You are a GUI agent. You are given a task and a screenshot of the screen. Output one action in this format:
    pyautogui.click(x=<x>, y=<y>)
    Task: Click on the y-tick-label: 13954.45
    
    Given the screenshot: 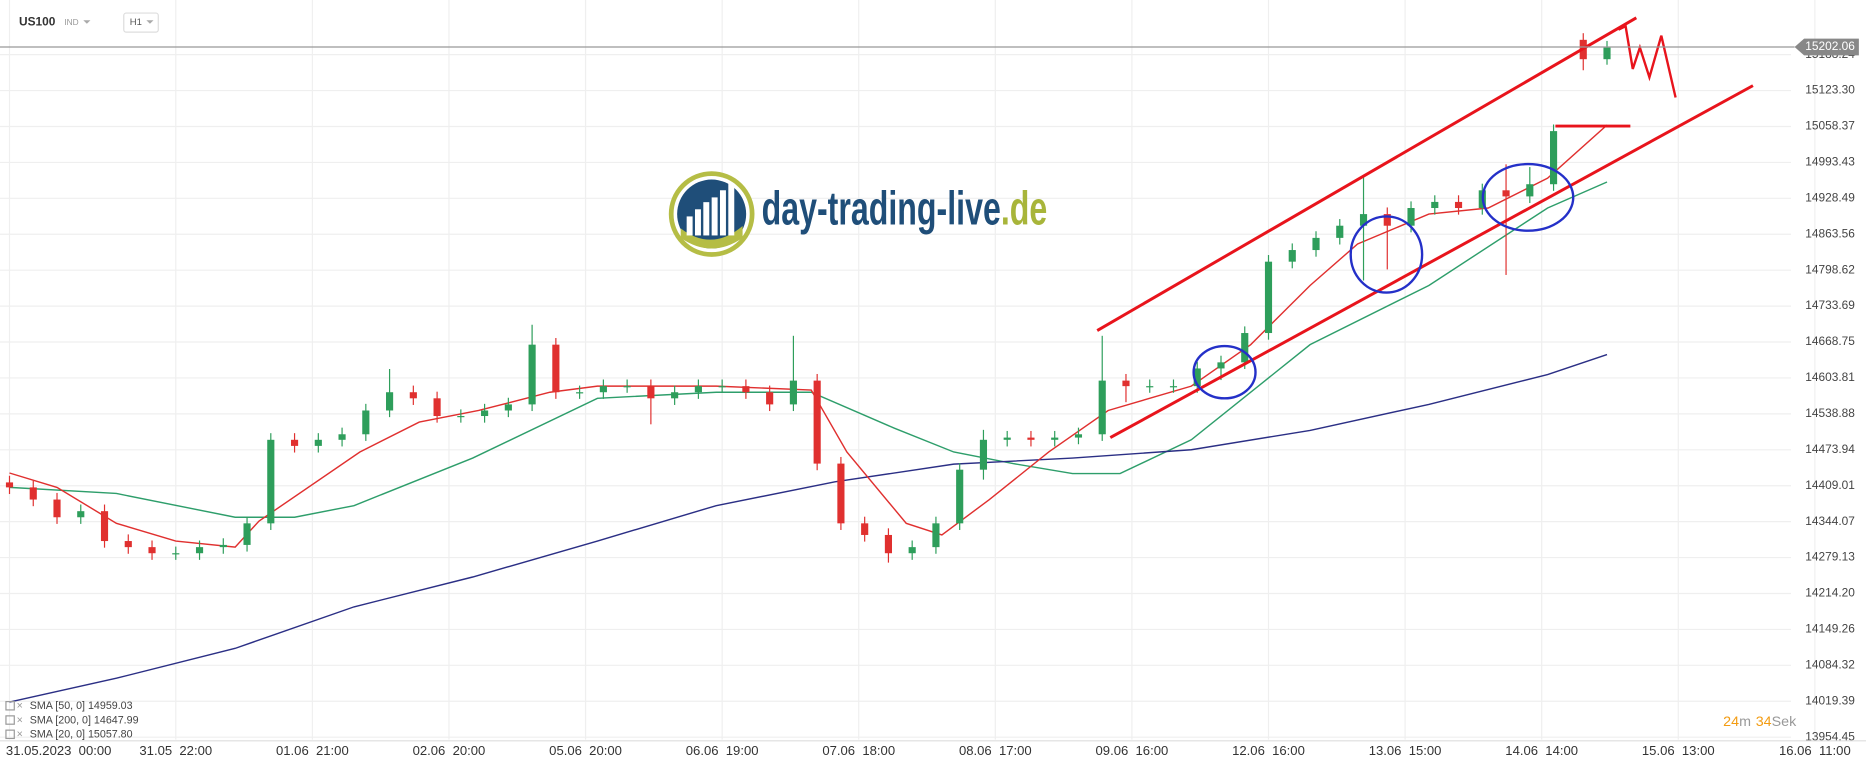 What is the action you would take?
    pyautogui.click(x=1830, y=736)
    